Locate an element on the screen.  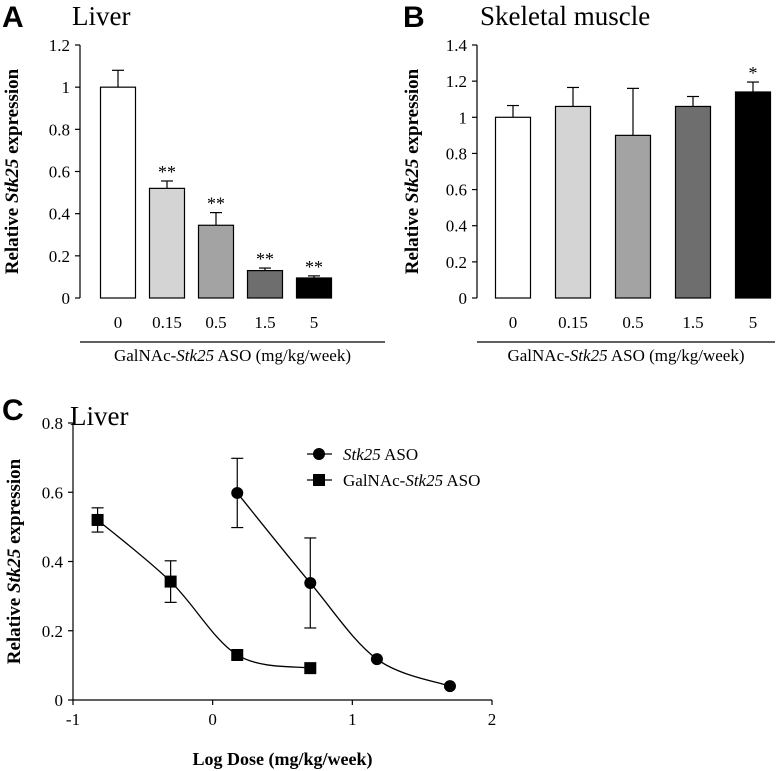
chart-c-y-tick-label: 0.4 is located at coordinates (53, 562).